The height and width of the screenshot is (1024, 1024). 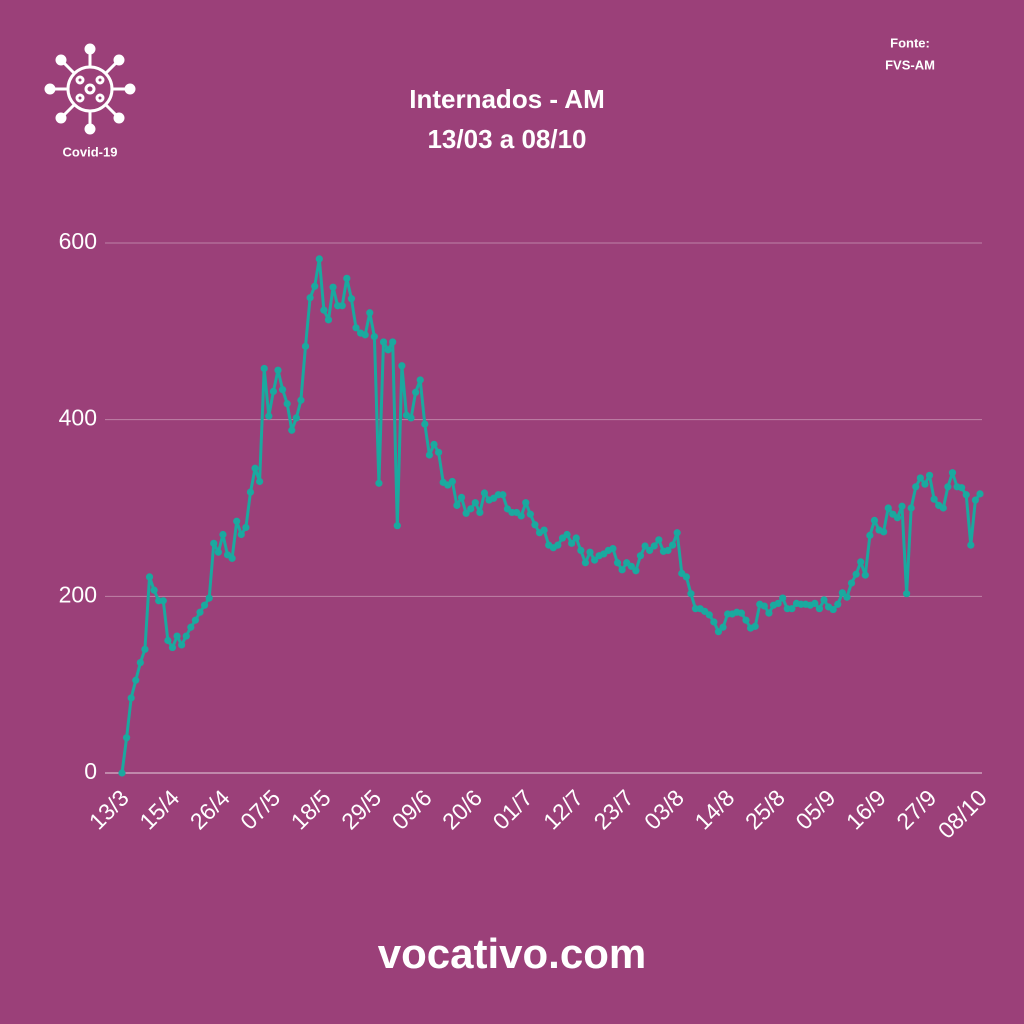 I want to click on y-tick-label: 400, so click(x=78, y=418).